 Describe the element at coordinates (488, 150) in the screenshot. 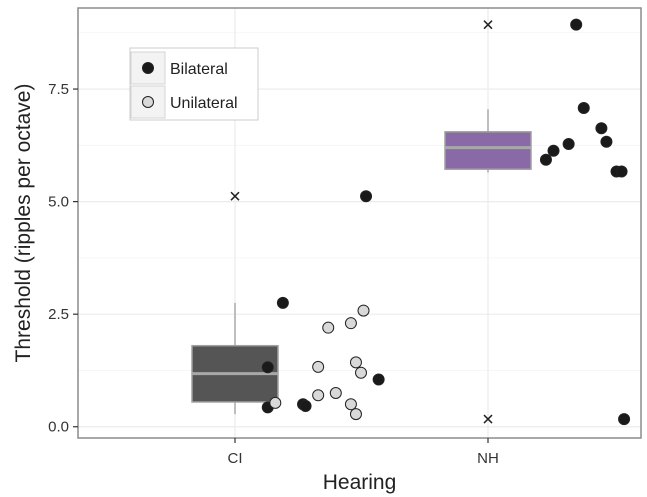

I see `box-nh` at that location.